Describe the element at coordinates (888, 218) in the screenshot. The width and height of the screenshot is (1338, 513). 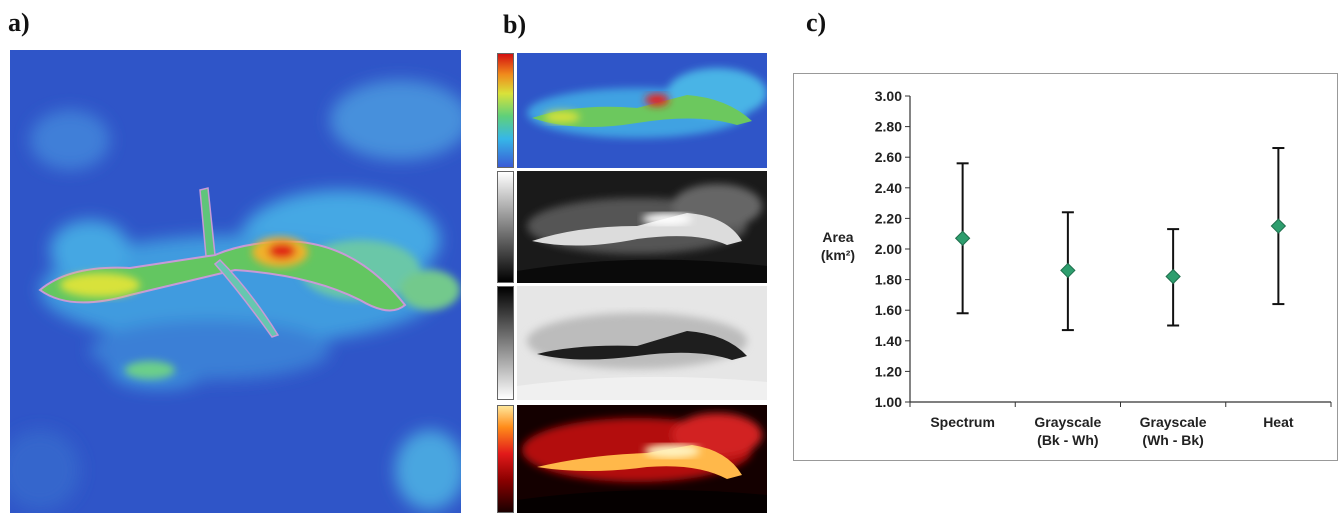
I see `y-tick-label: 2.20` at that location.